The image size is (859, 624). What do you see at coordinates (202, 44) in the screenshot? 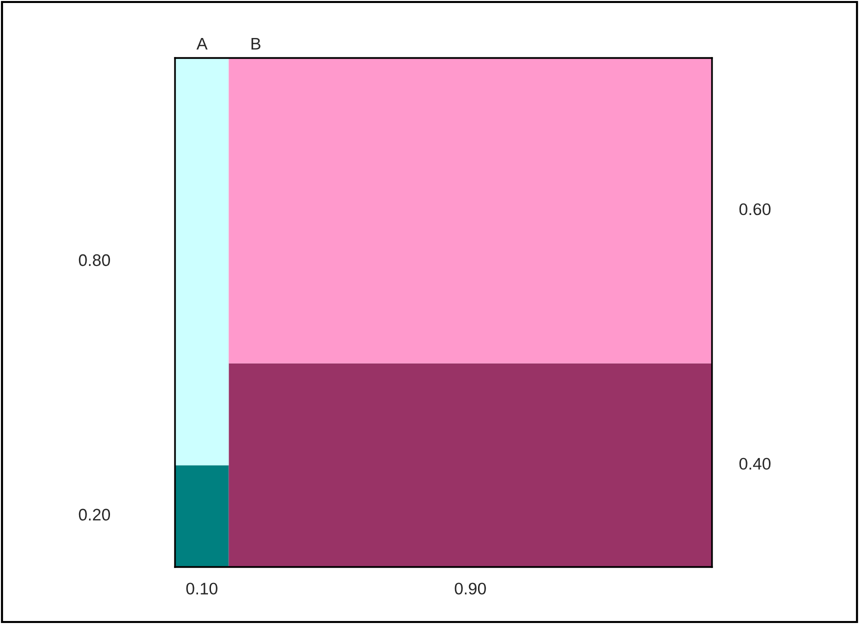
I see `category-label: A` at bounding box center [202, 44].